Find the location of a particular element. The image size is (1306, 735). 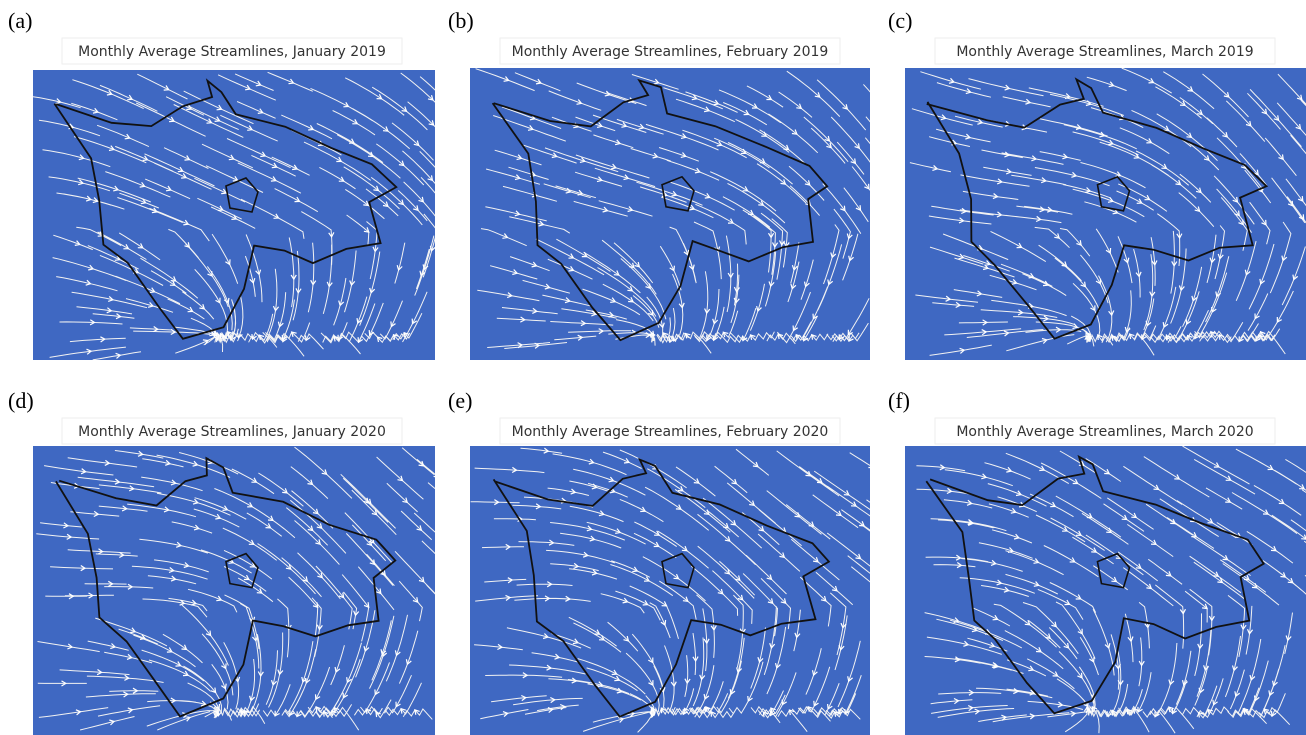

panel-label: (c) is located at coordinates (900, 20).